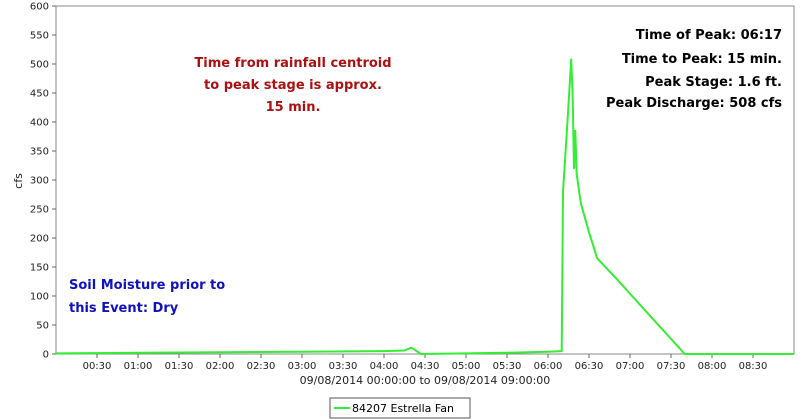 The image size is (800, 420). I want to click on x-tick-label: 06:00, so click(548, 366).